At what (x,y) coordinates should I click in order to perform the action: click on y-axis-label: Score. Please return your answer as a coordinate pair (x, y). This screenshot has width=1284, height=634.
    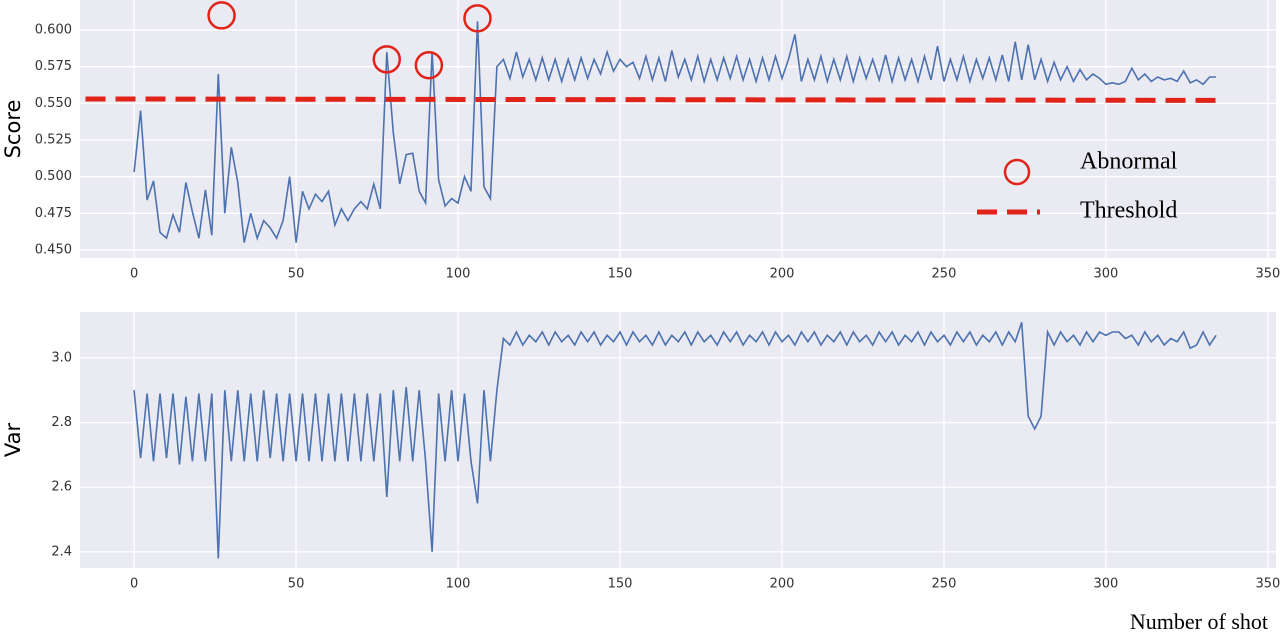
    Looking at the image, I should click on (13, 129).